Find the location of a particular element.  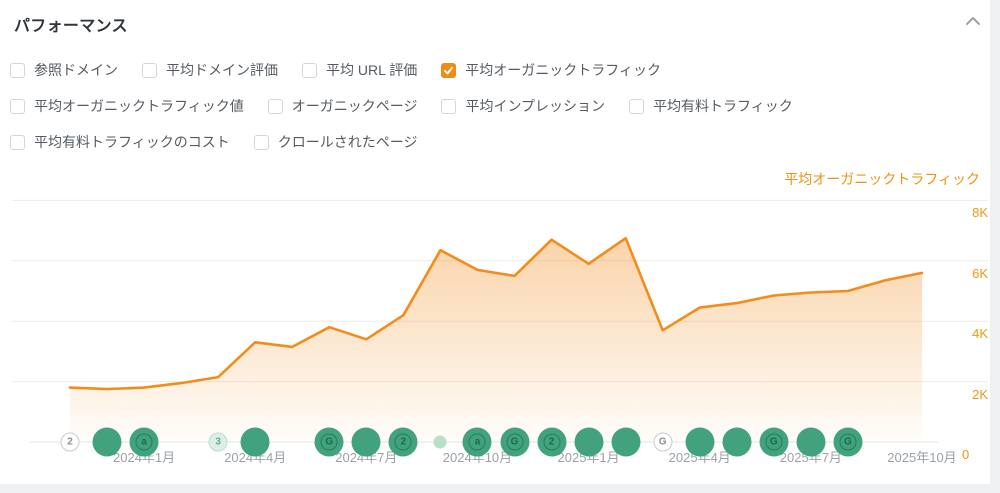

metric-toggle: オーガニックページ is located at coordinates (342, 106).